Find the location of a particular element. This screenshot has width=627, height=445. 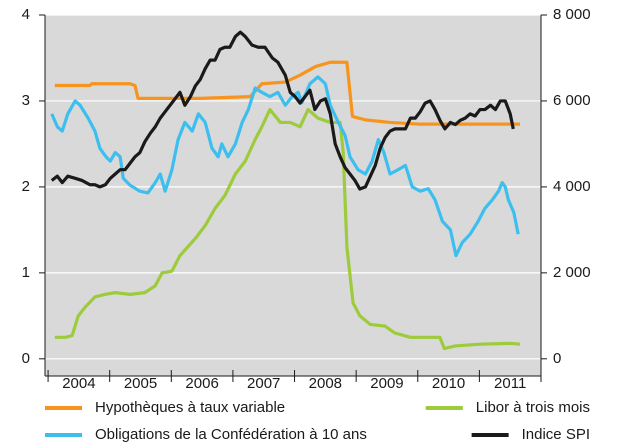

y-tick-label: 1 is located at coordinates (26, 272).